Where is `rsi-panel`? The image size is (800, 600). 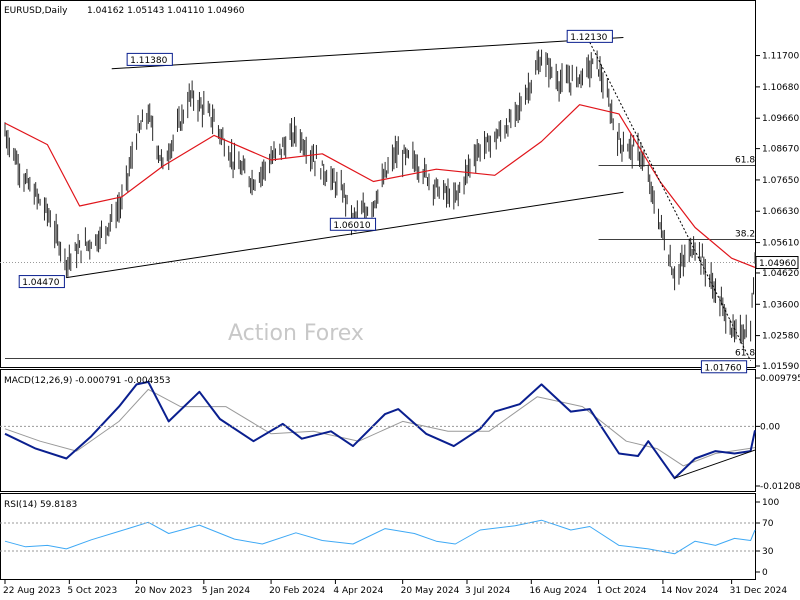
rsi-panel is located at coordinates (378, 536).